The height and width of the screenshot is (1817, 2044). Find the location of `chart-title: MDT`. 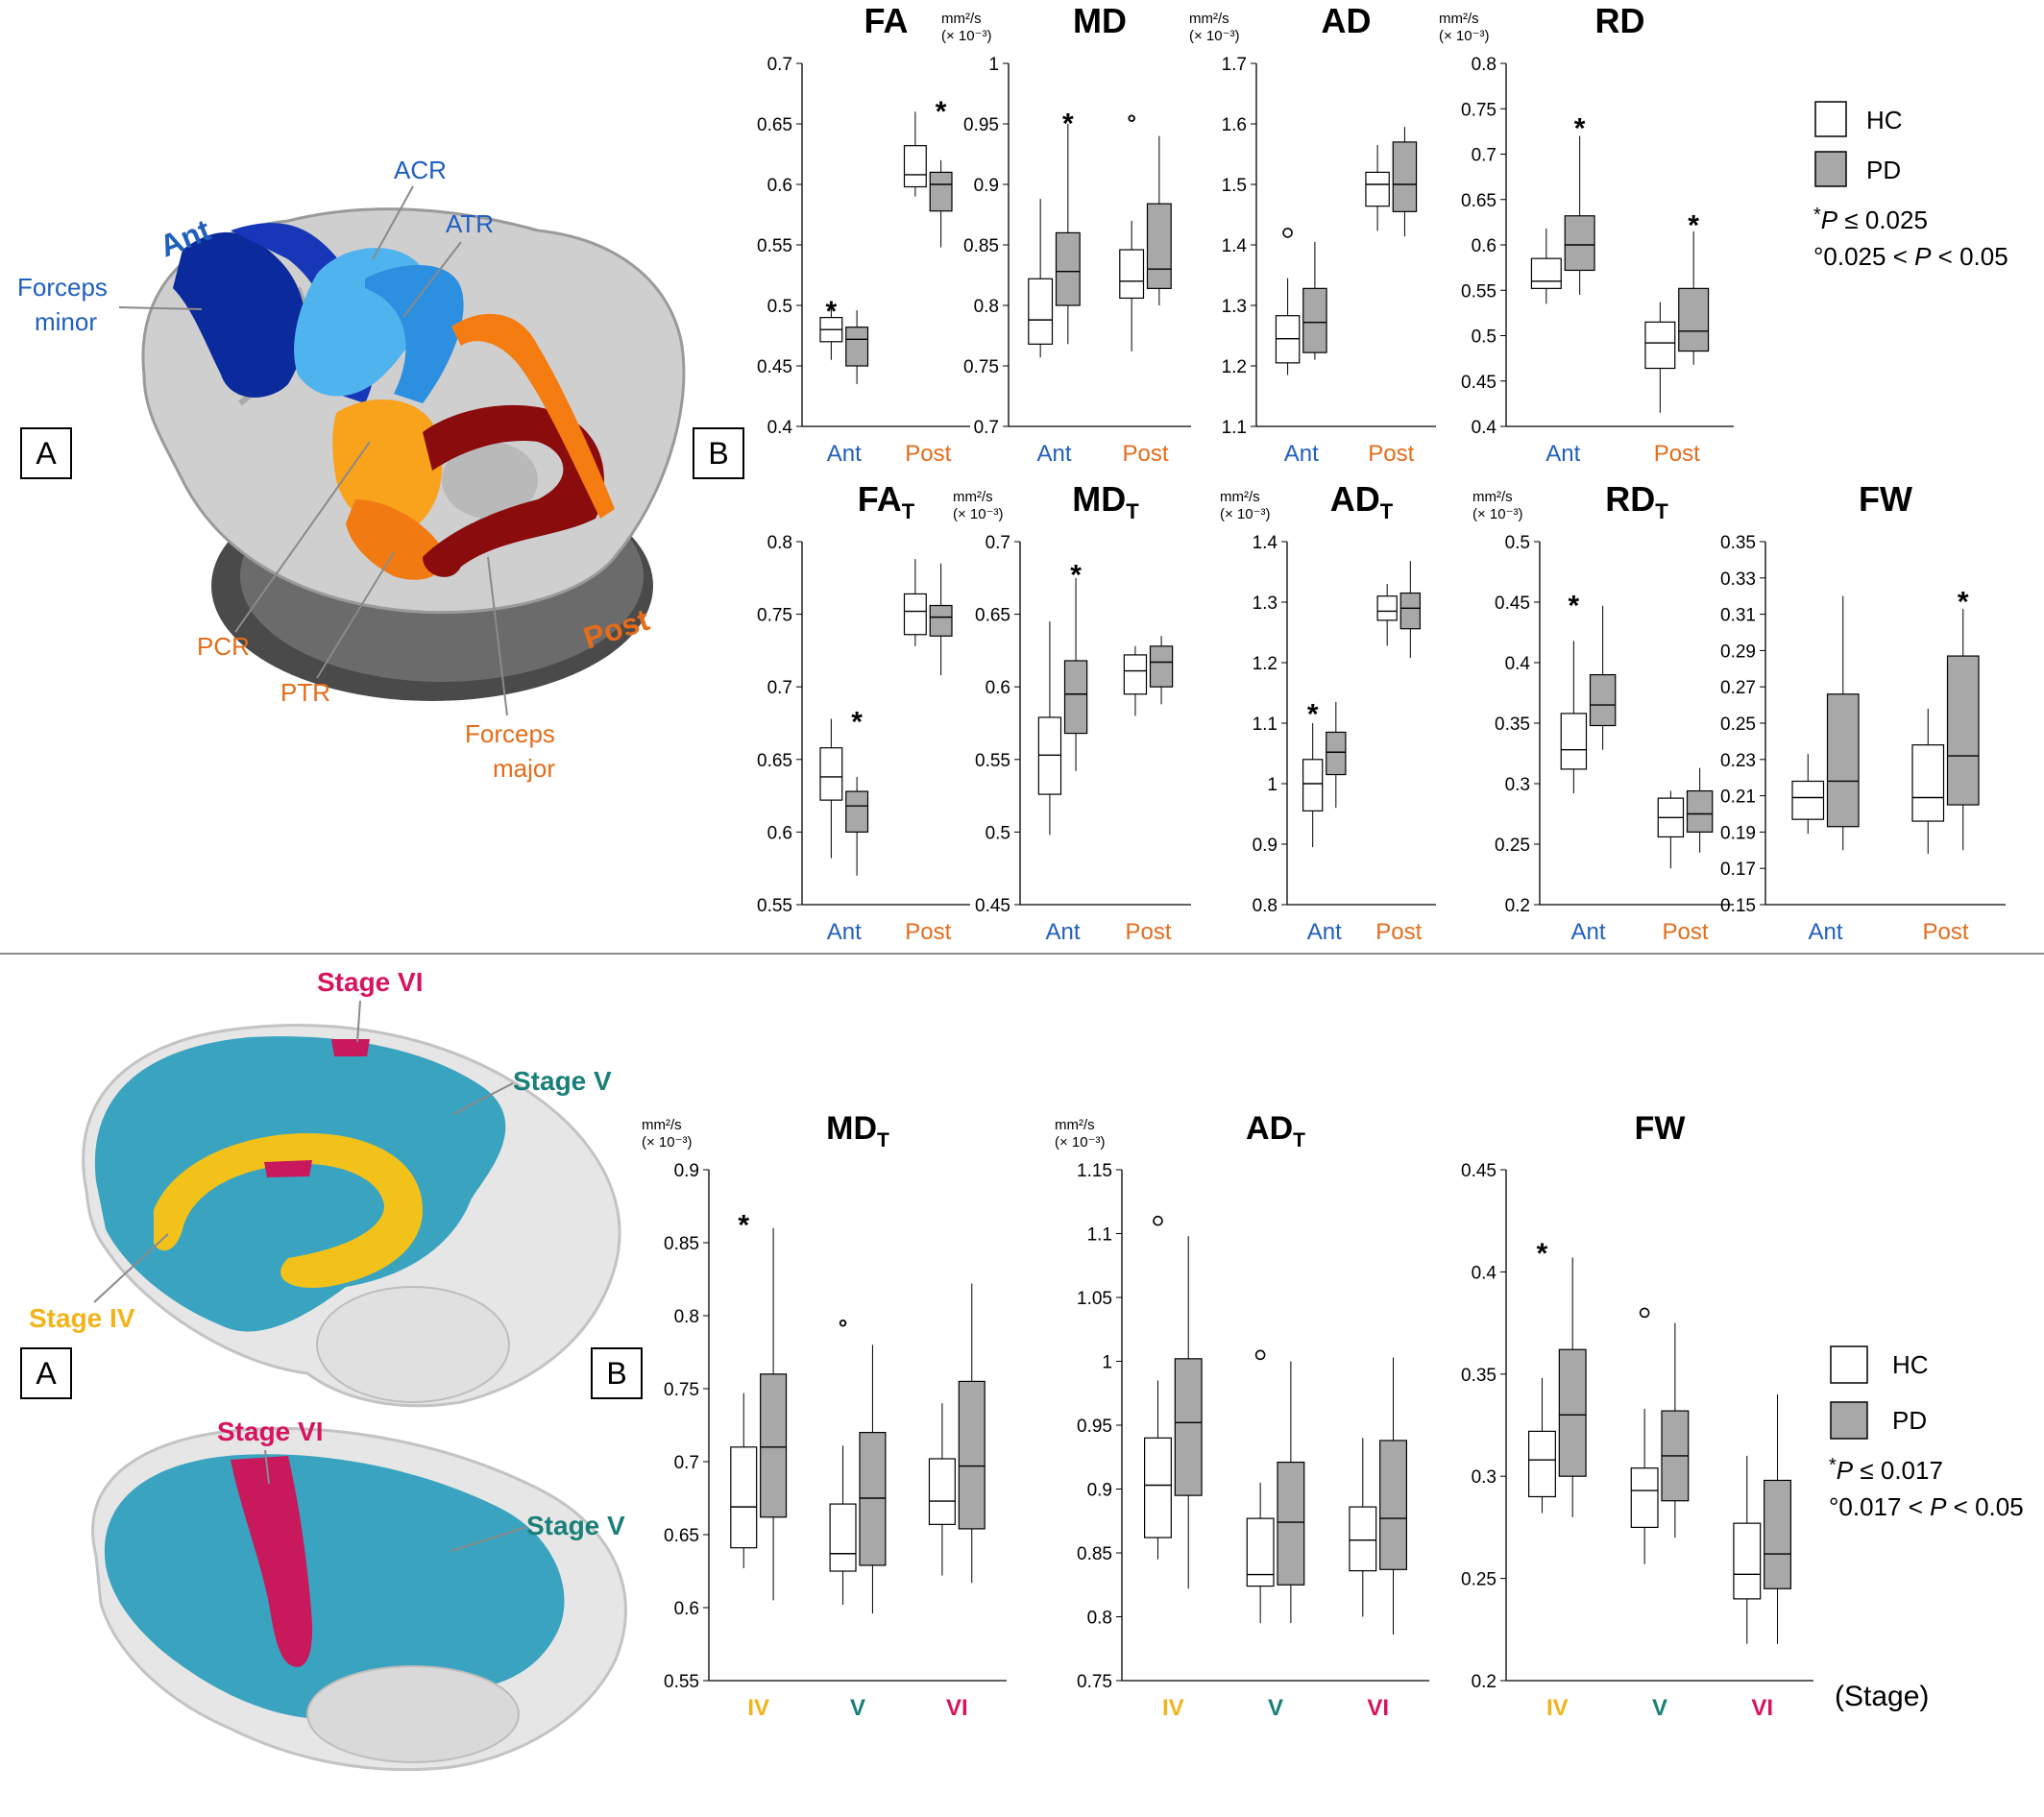

chart-title: MDT is located at coordinates (1105, 501).